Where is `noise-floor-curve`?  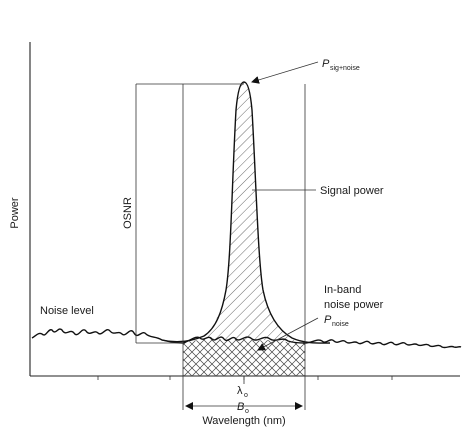 noise-floor-curve is located at coordinates (246, 338).